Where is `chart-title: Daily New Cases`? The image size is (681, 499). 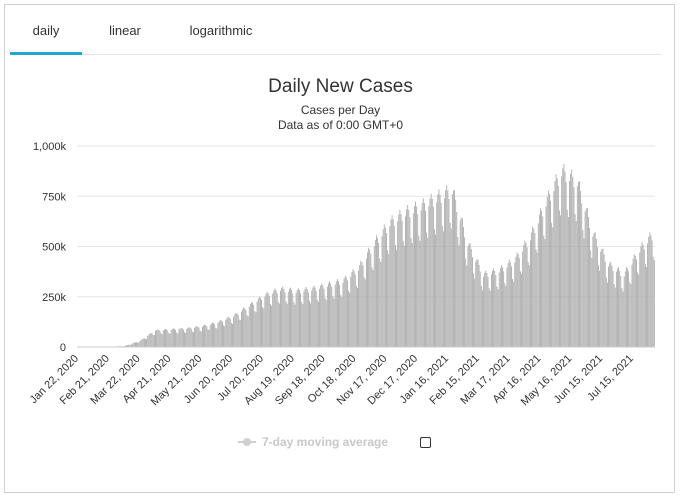
chart-title: Daily New Cases is located at coordinates (340, 86).